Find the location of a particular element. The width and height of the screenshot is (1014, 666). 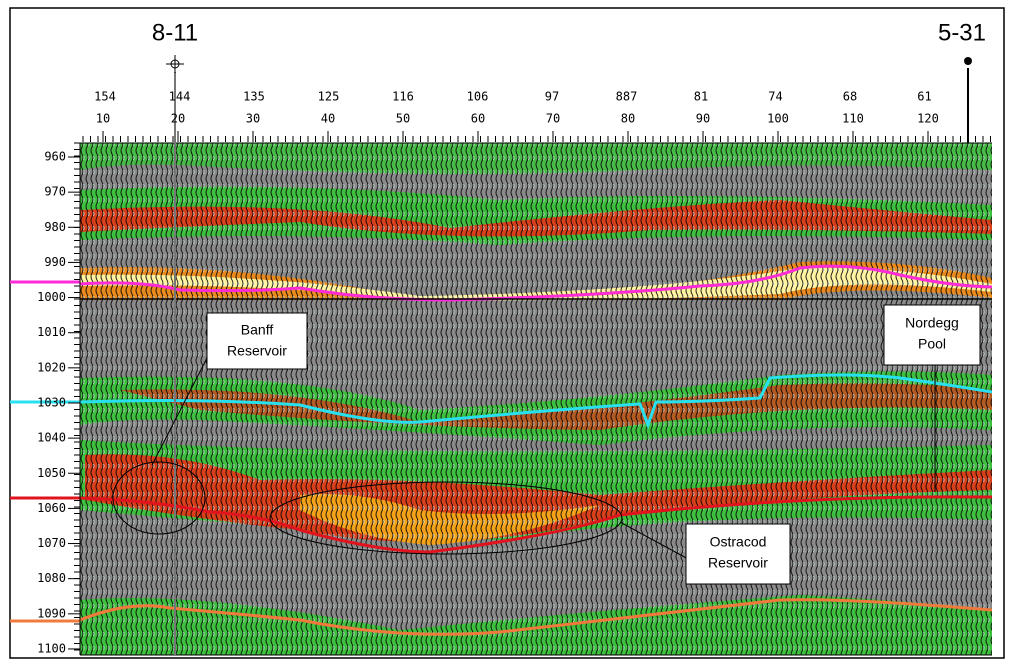

cdp-label: 116 is located at coordinates (403, 97).